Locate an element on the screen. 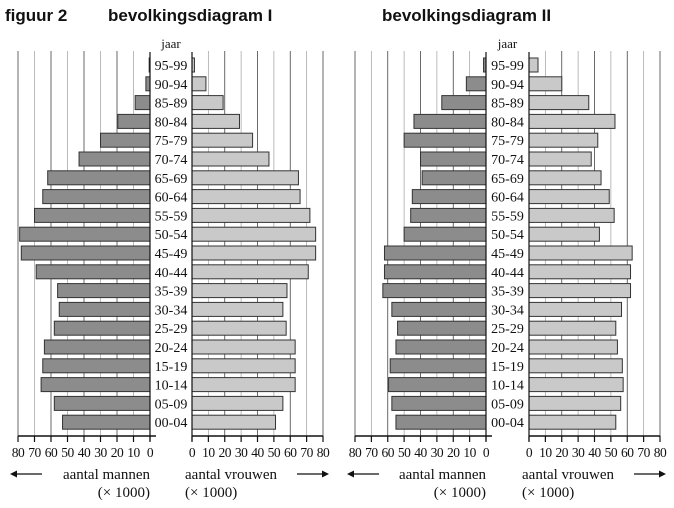 The height and width of the screenshot is (508, 674). age-label: 55-59 is located at coordinates (507, 216).